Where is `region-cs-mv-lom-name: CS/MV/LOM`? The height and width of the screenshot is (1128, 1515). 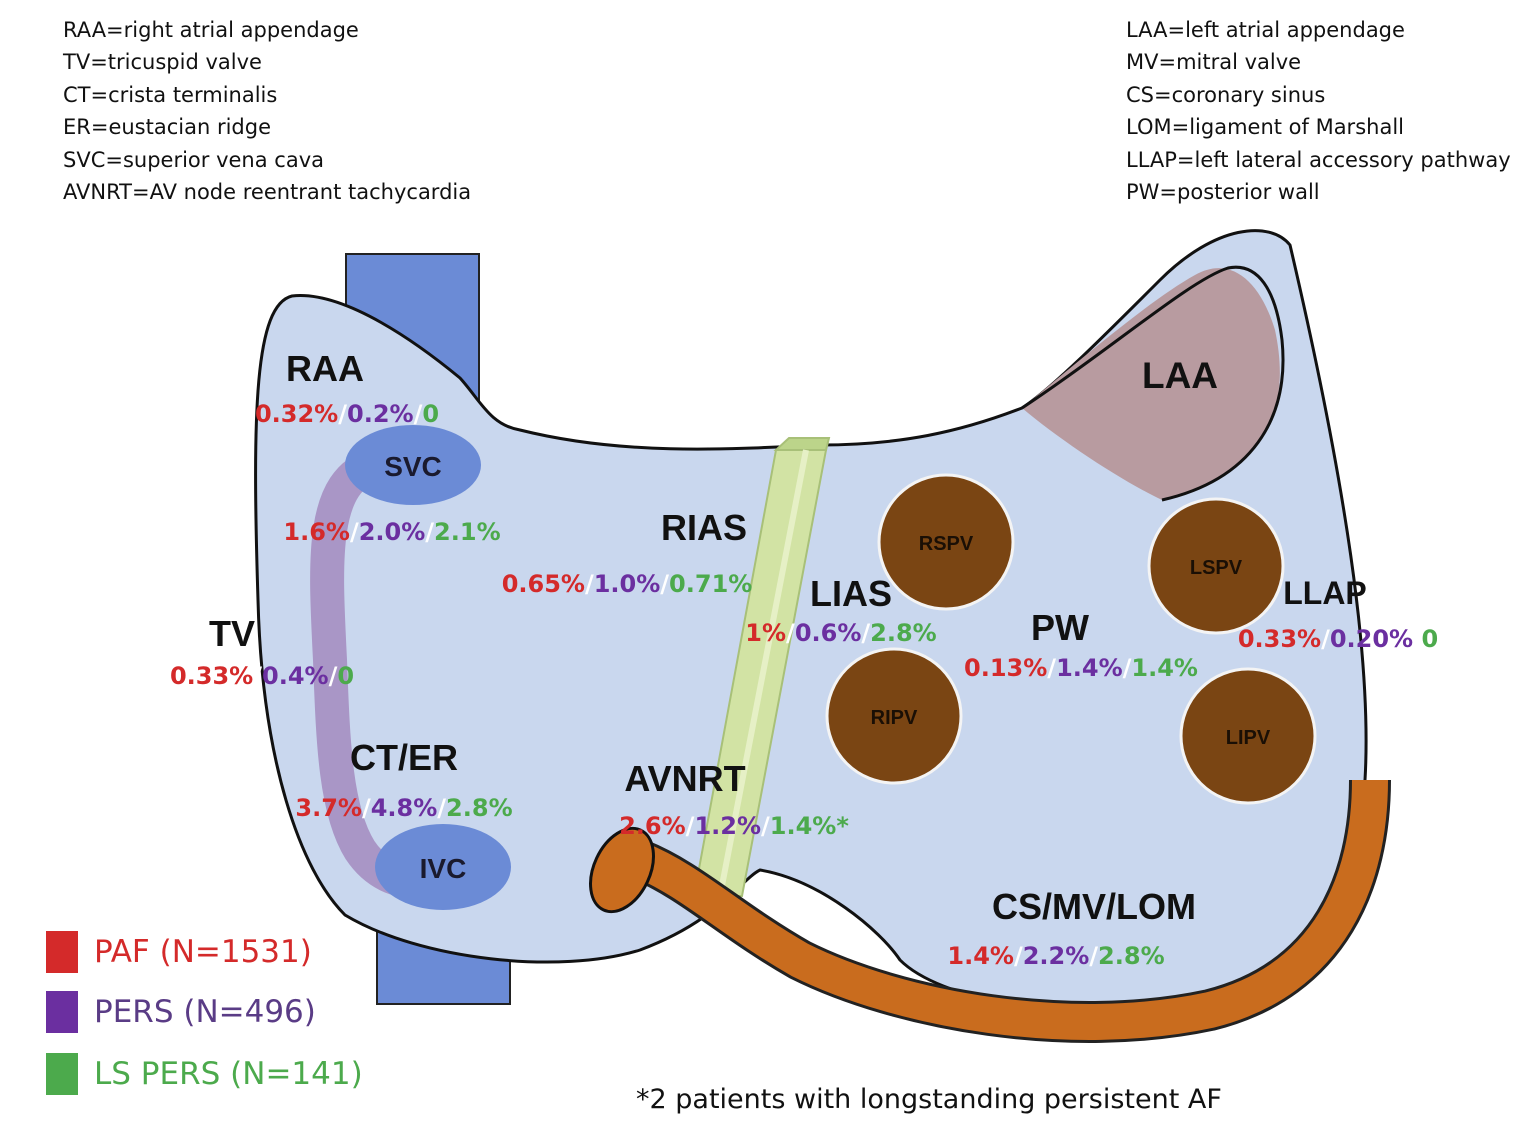
region-cs-mv-lom-name: CS/MV/LOM is located at coordinates (1094, 906).